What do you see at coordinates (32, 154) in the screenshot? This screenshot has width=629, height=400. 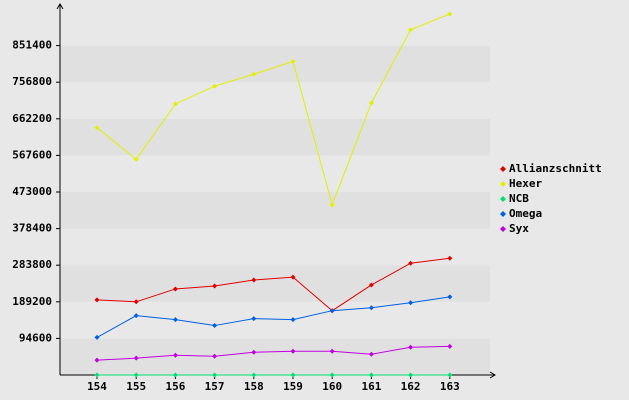 I see `y-tick-label: 567600` at bounding box center [32, 154].